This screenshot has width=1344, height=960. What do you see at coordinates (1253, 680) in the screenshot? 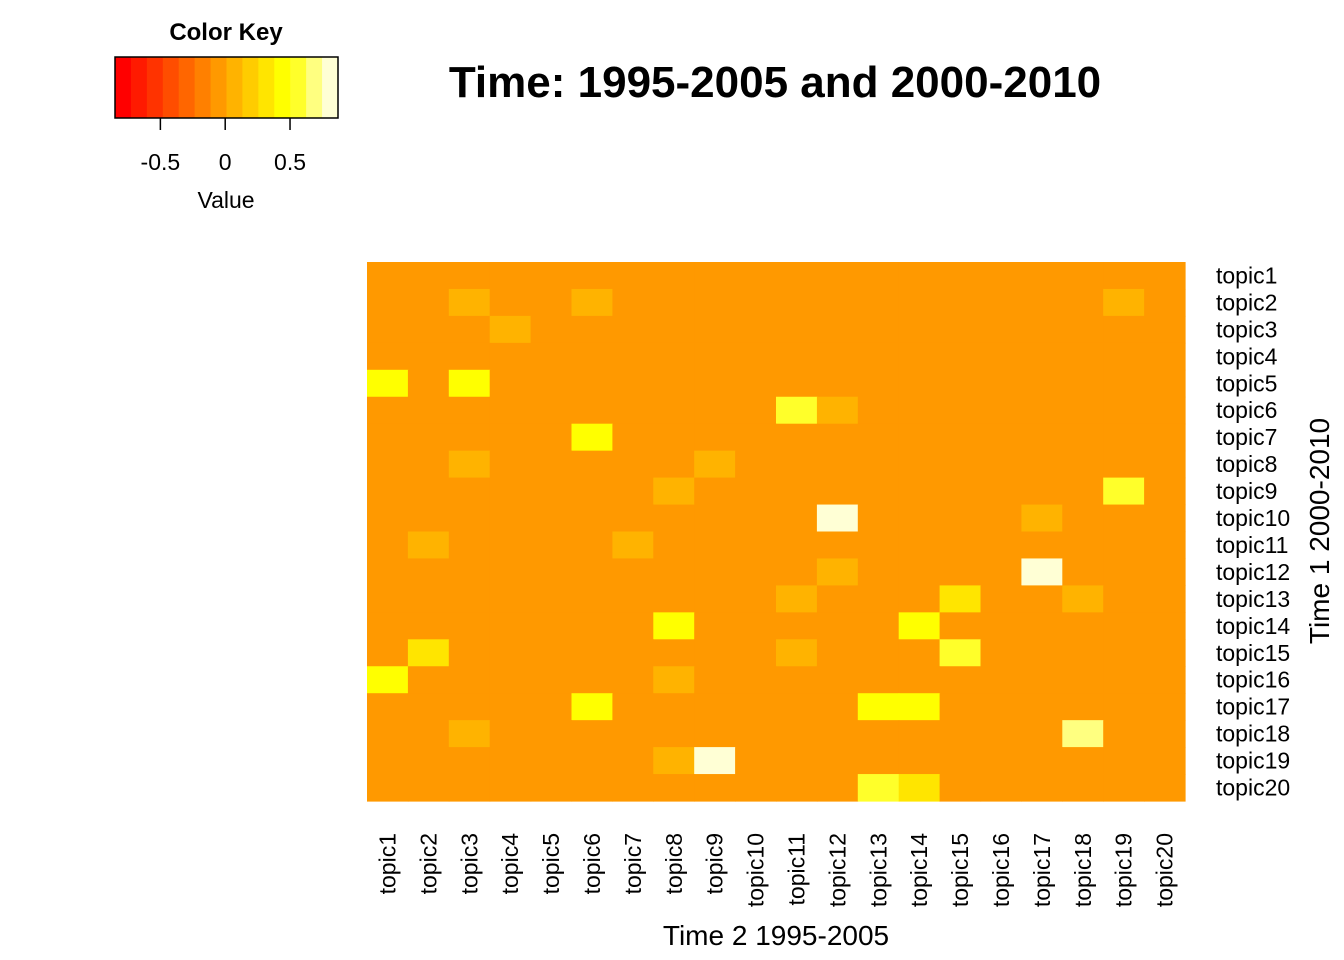
I see `row-label: topic16` at bounding box center [1253, 680].